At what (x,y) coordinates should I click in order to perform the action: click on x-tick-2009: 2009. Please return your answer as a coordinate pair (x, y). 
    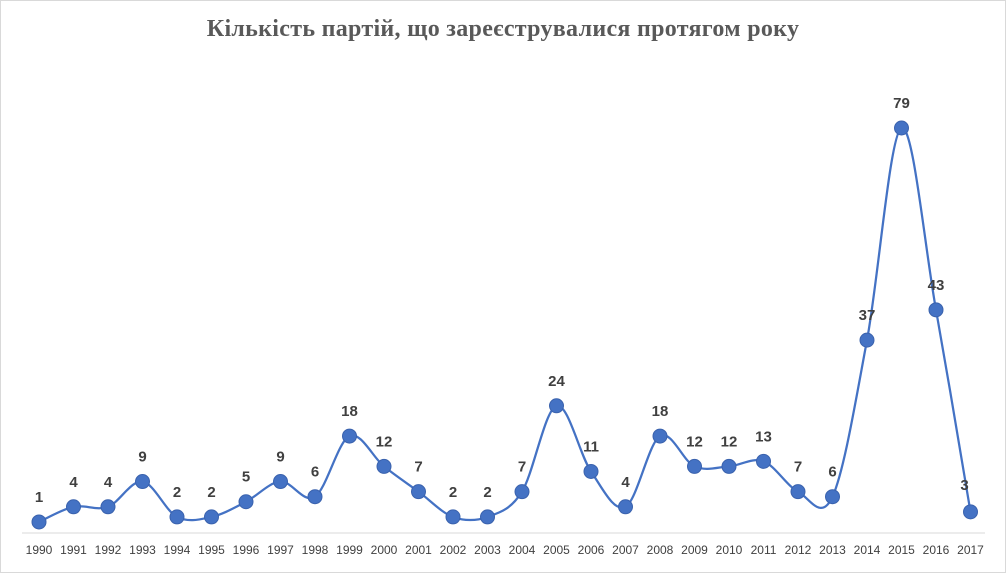
    Looking at the image, I should click on (694, 550).